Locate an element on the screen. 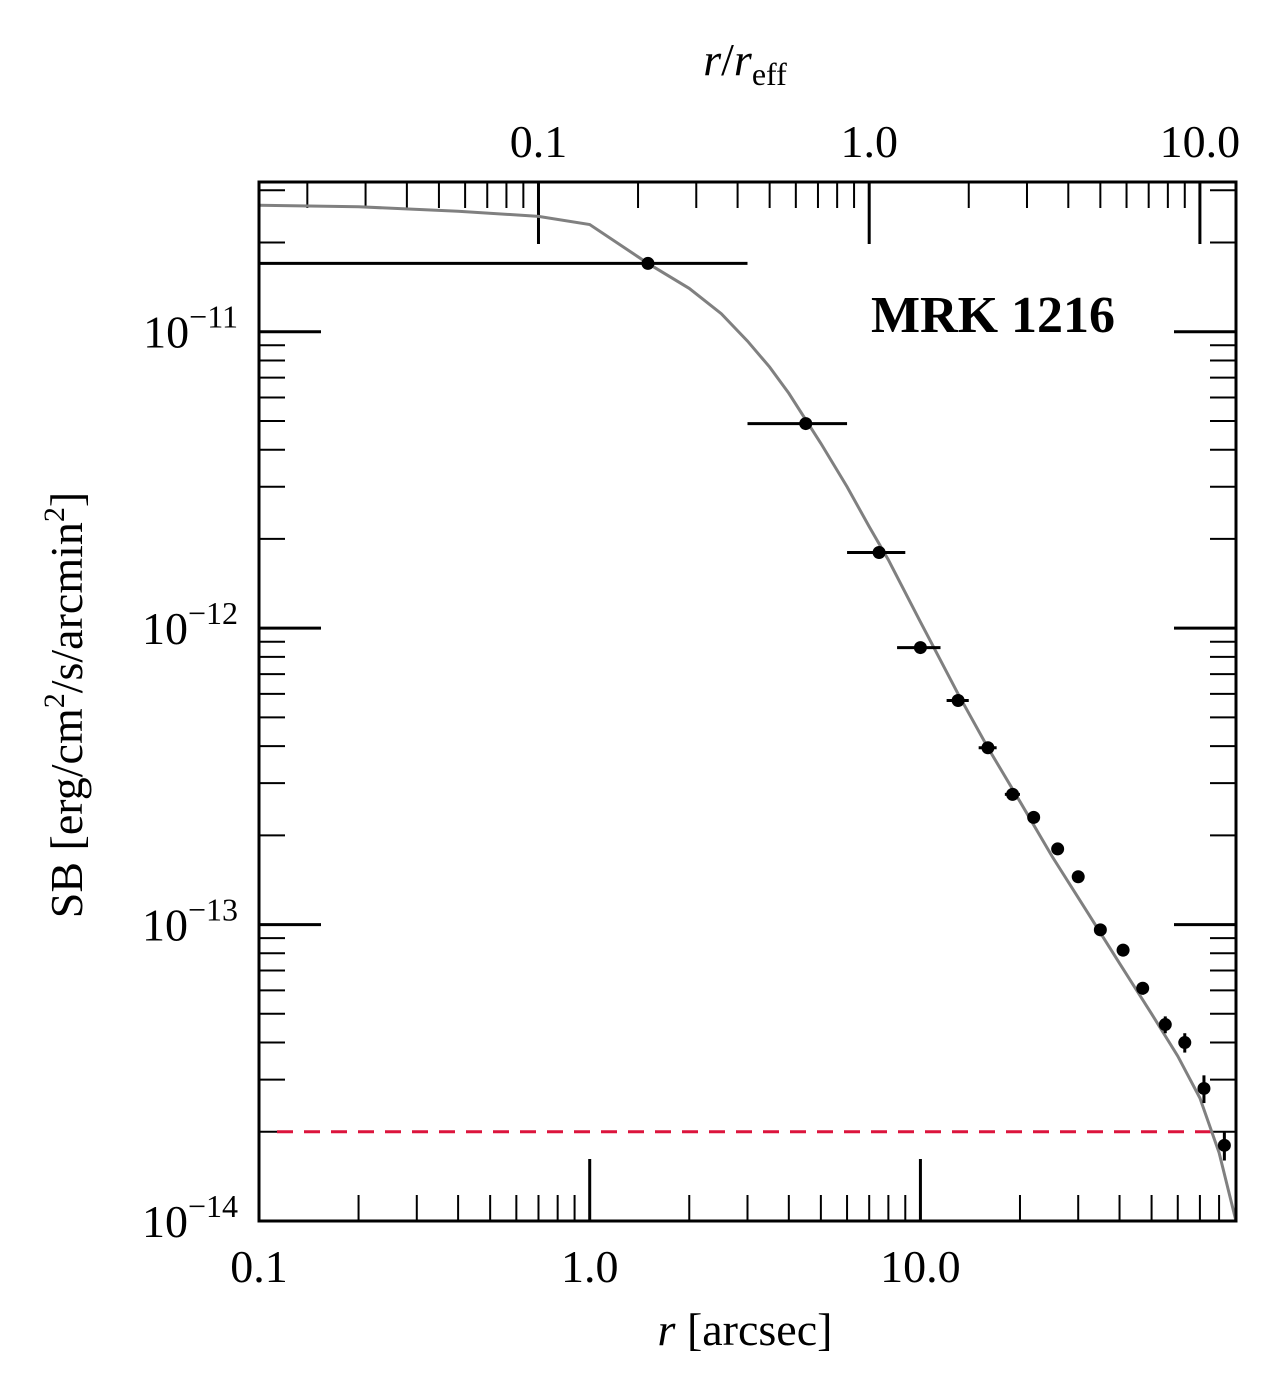 This screenshot has width=1276, height=1386. x-axis-label: r [arcsec] is located at coordinates (745, 1329).